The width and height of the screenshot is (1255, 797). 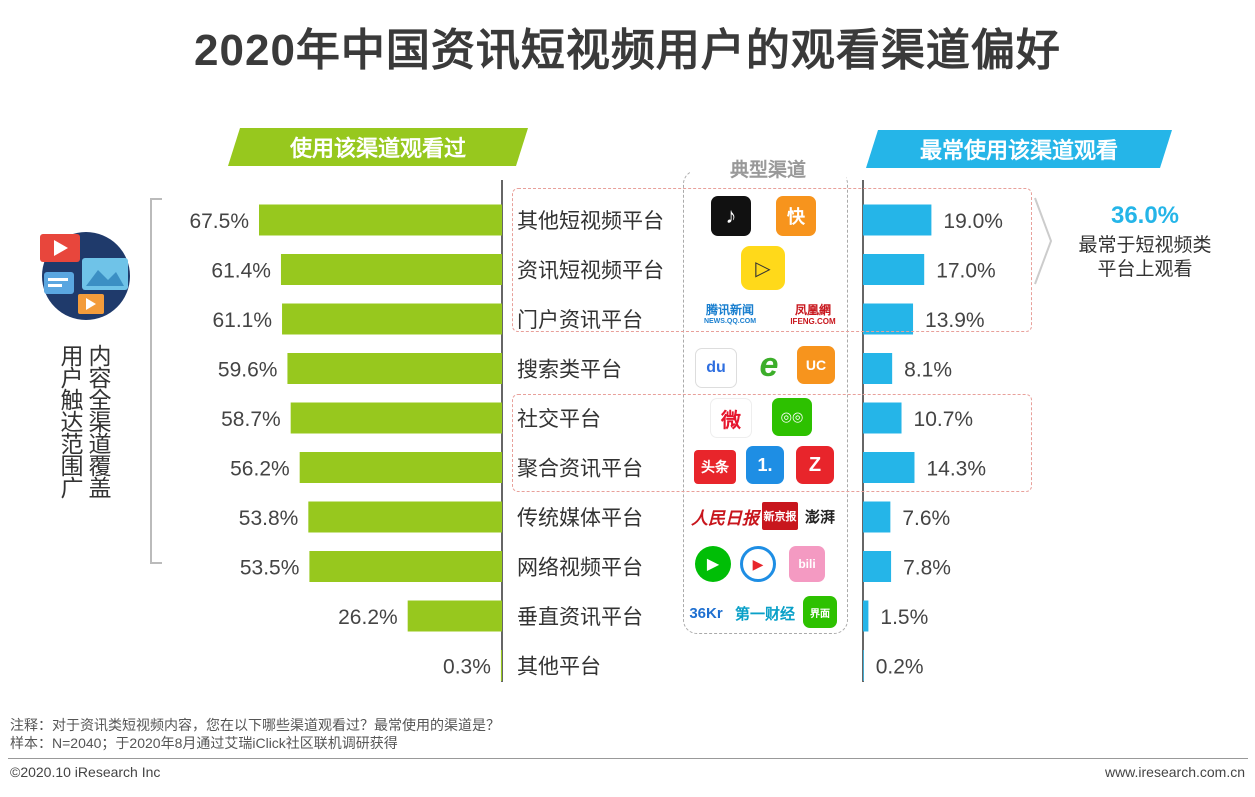 I want to click on left-value-label: 0.3%, so click(x=467, y=667).